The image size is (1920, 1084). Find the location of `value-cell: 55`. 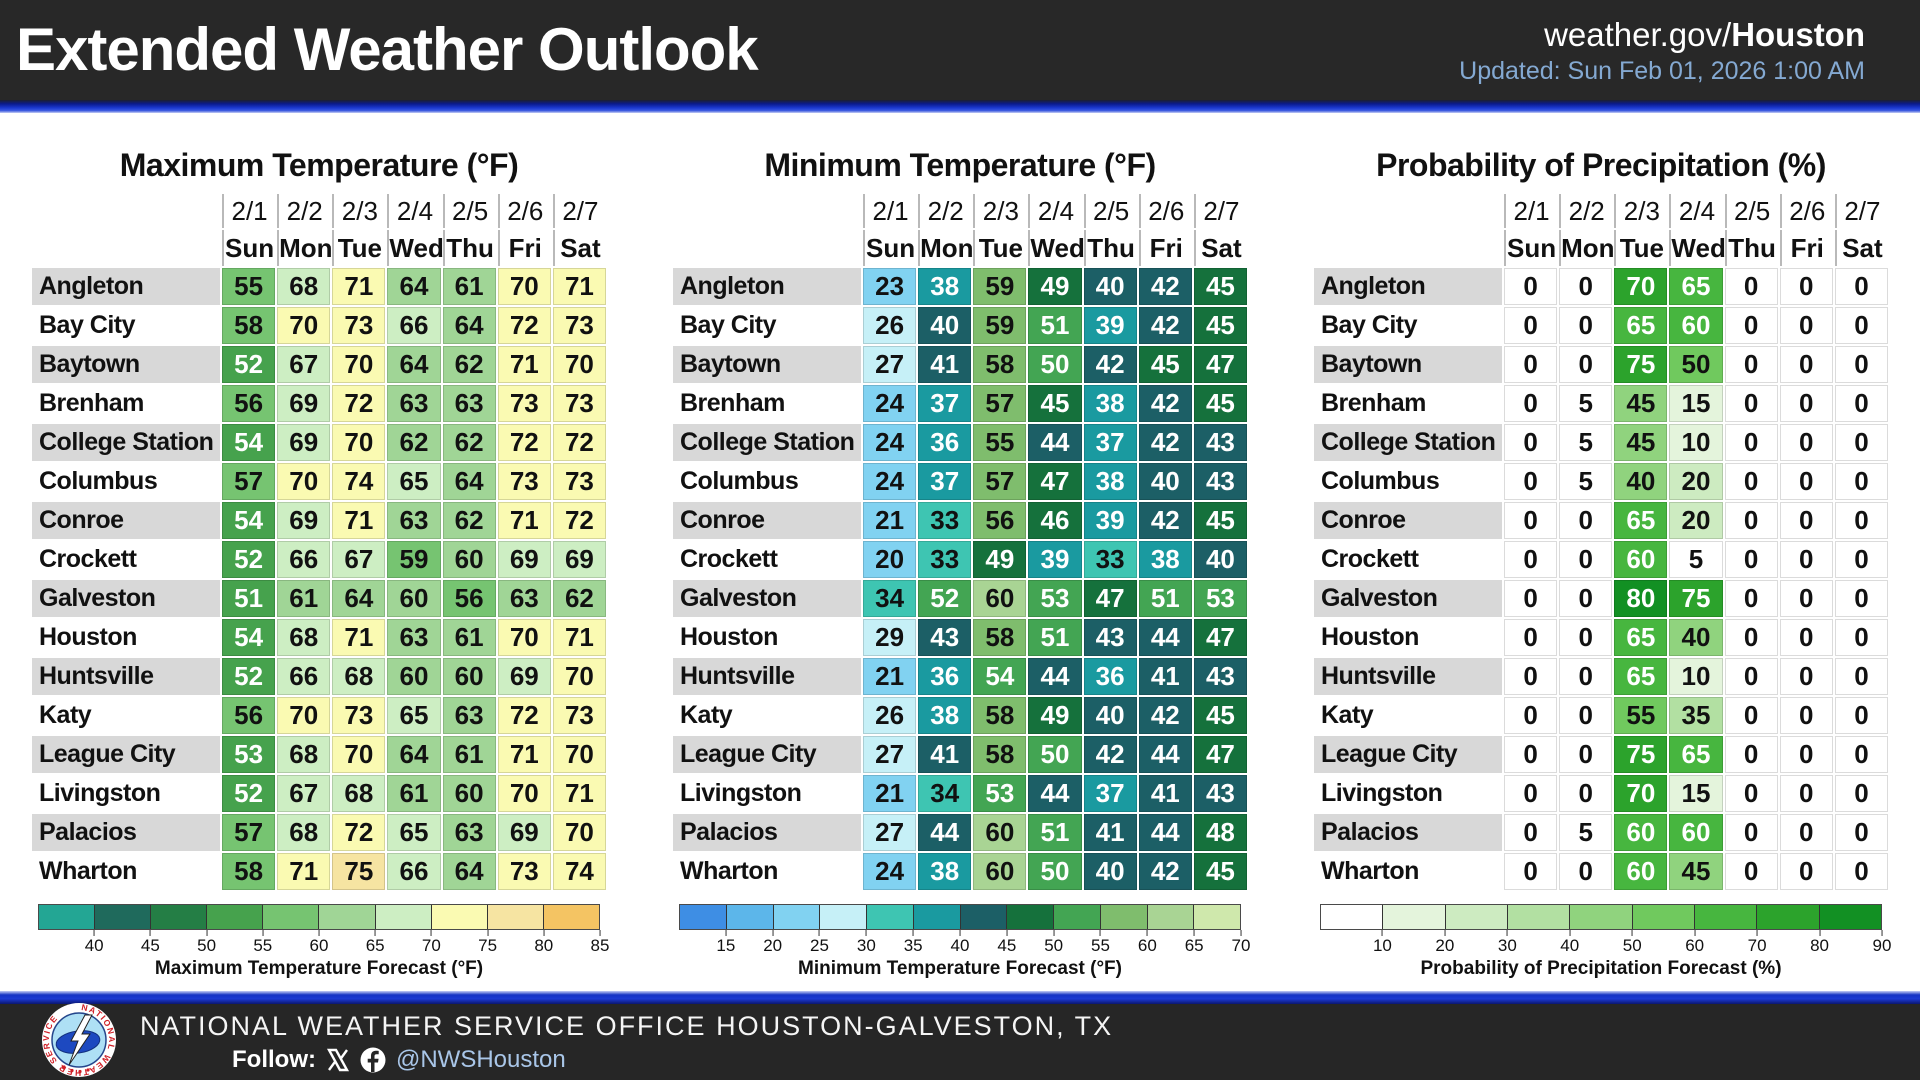

value-cell: 55 is located at coordinates (249, 286).